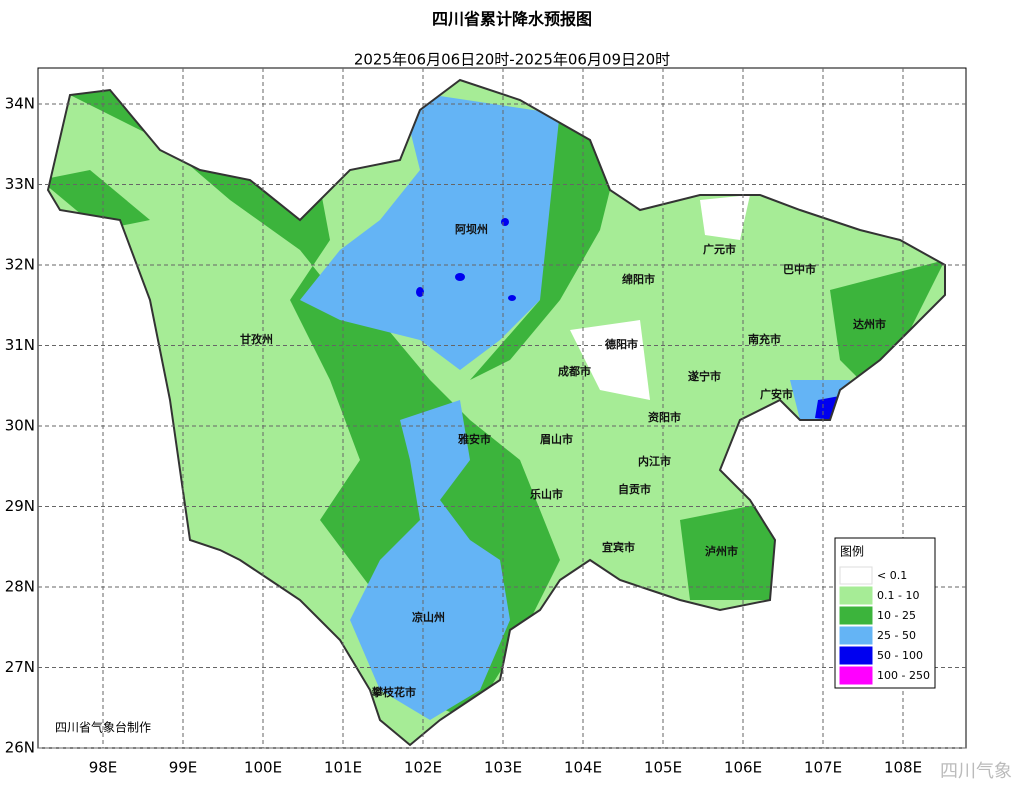 This screenshot has height=797, width=1024. I want to click on y-tick-label: 32N, so click(20, 265).